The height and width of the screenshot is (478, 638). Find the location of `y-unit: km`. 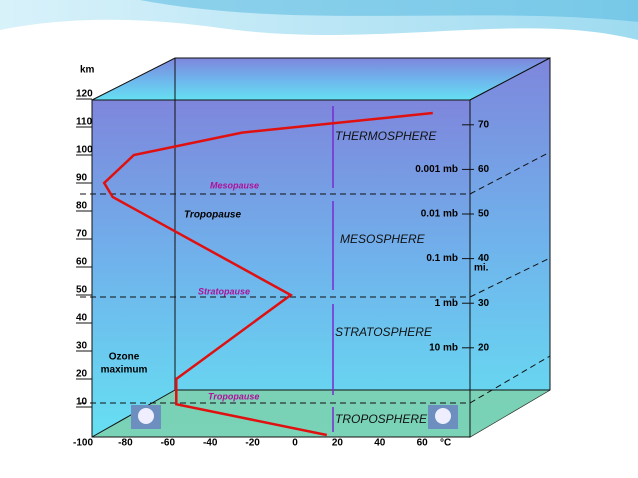

y-unit: km is located at coordinates (87, 70).